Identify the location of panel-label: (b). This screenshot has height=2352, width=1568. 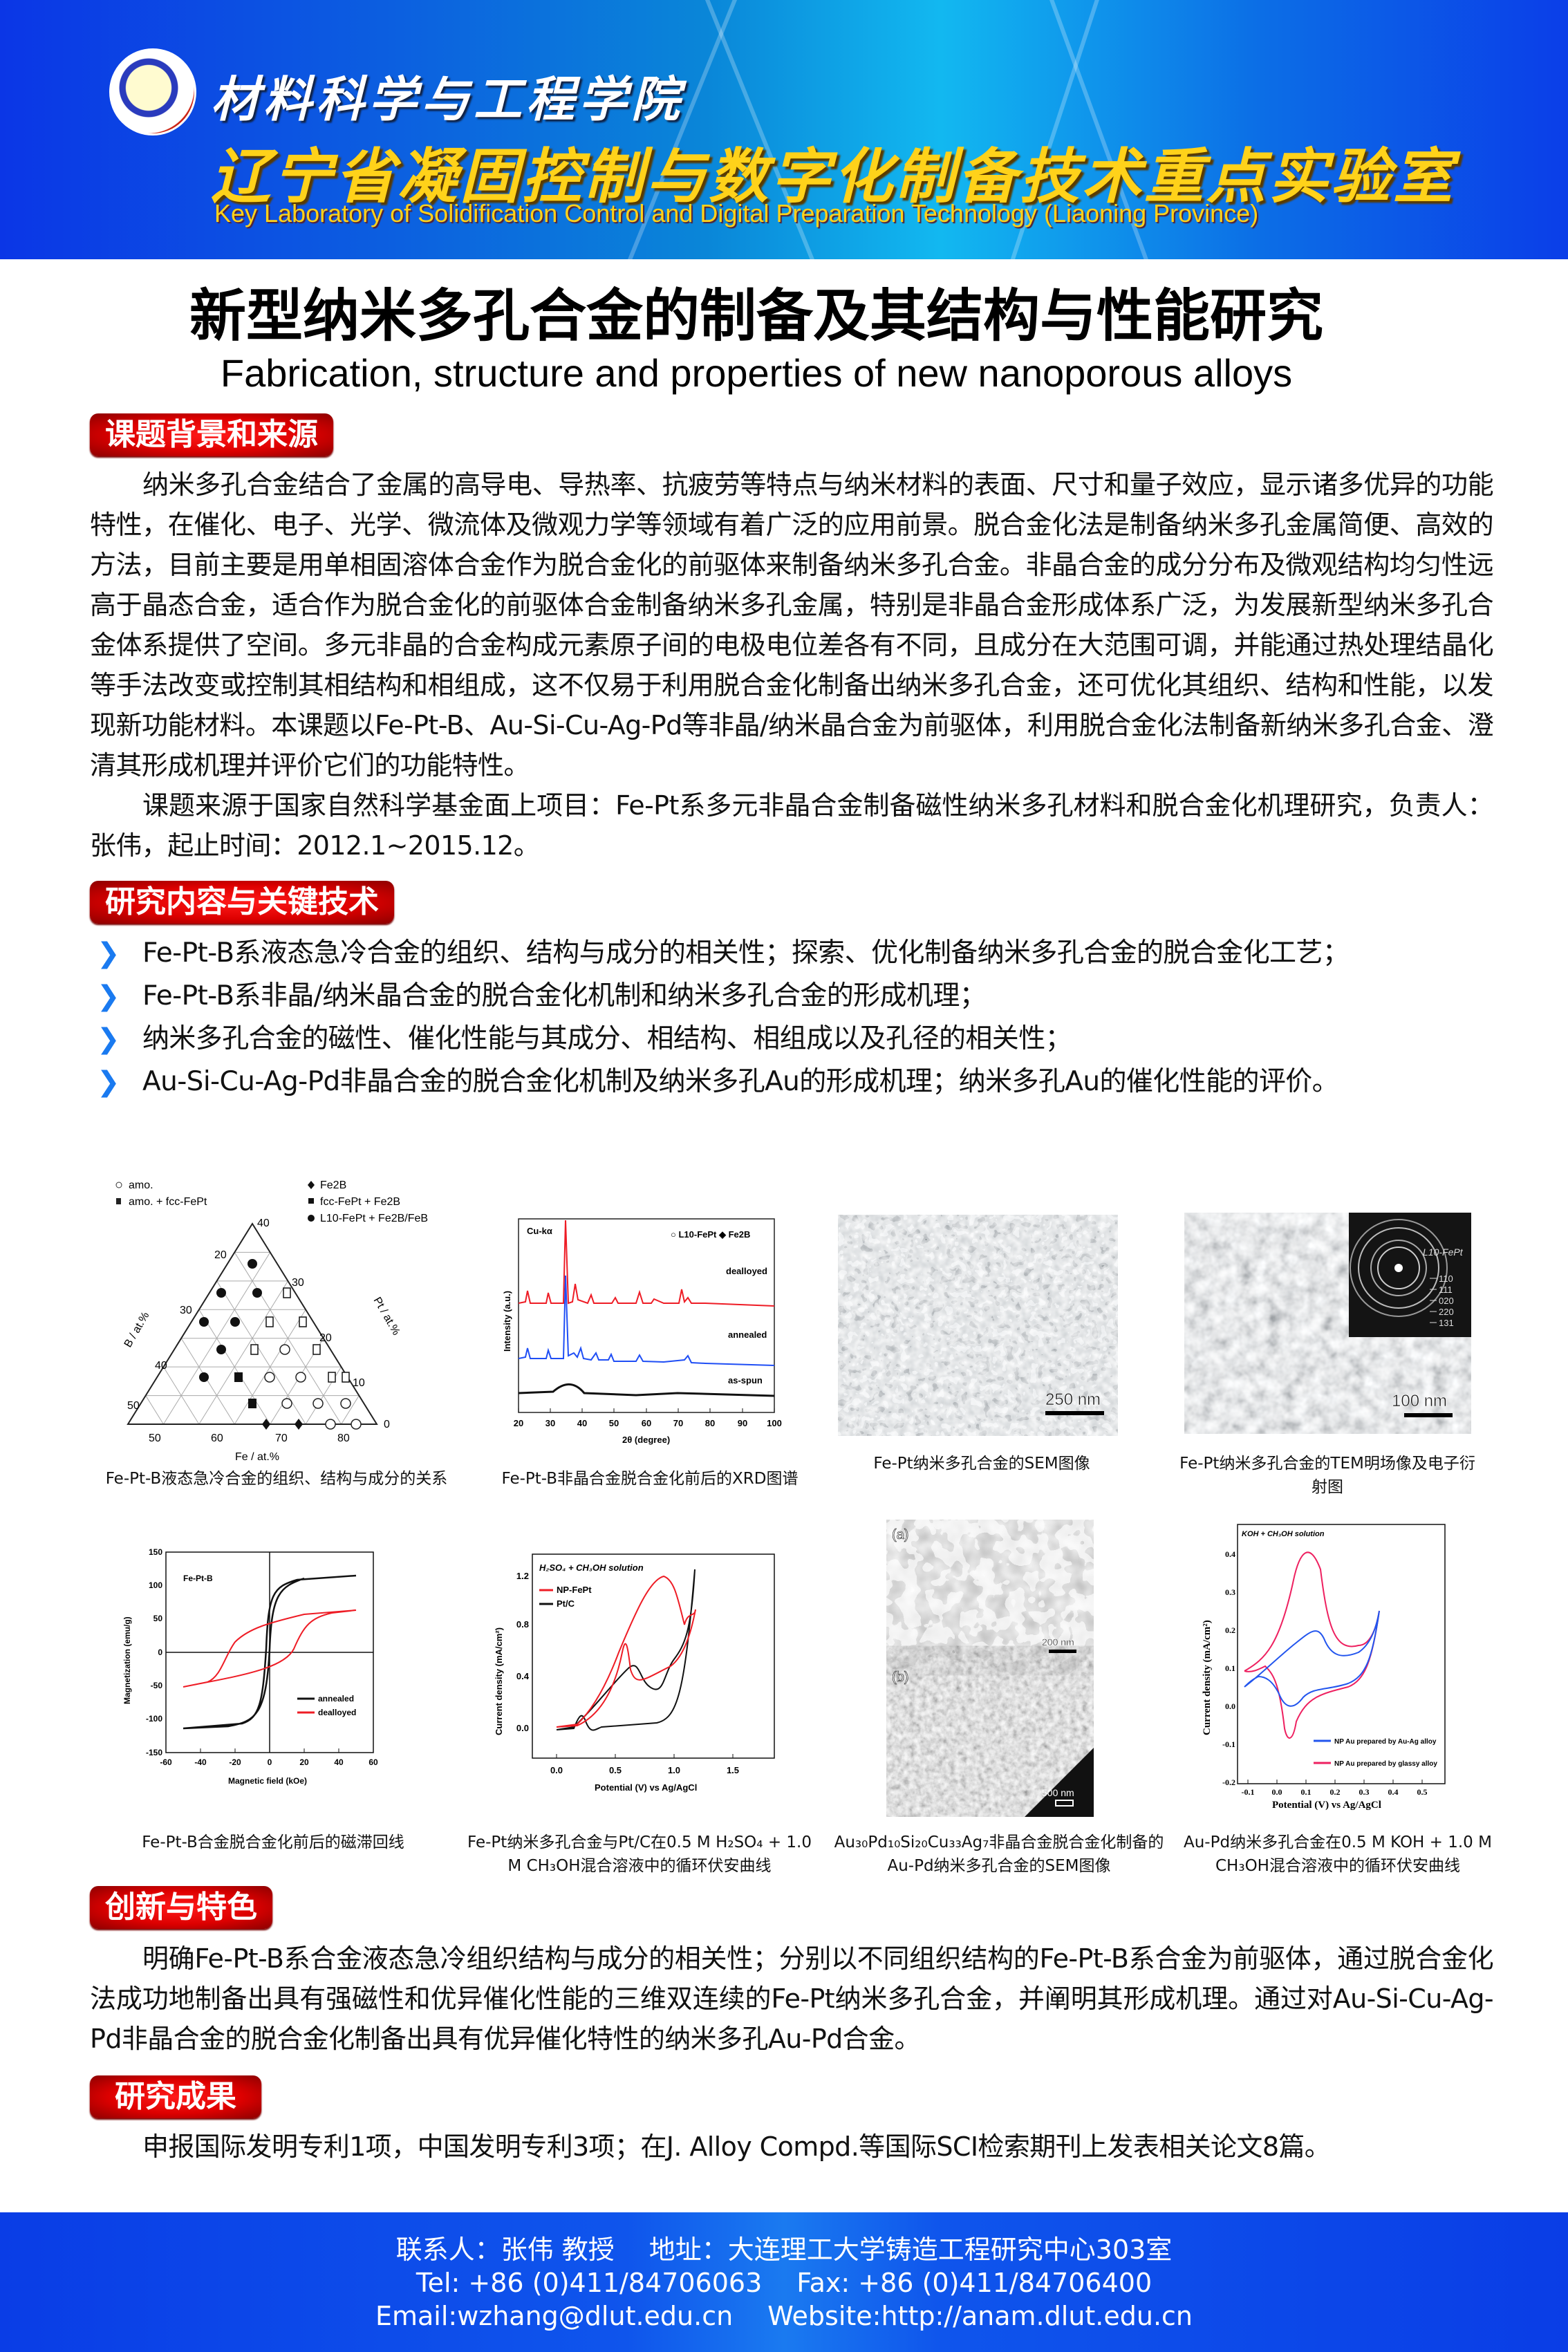
(900, 1677).